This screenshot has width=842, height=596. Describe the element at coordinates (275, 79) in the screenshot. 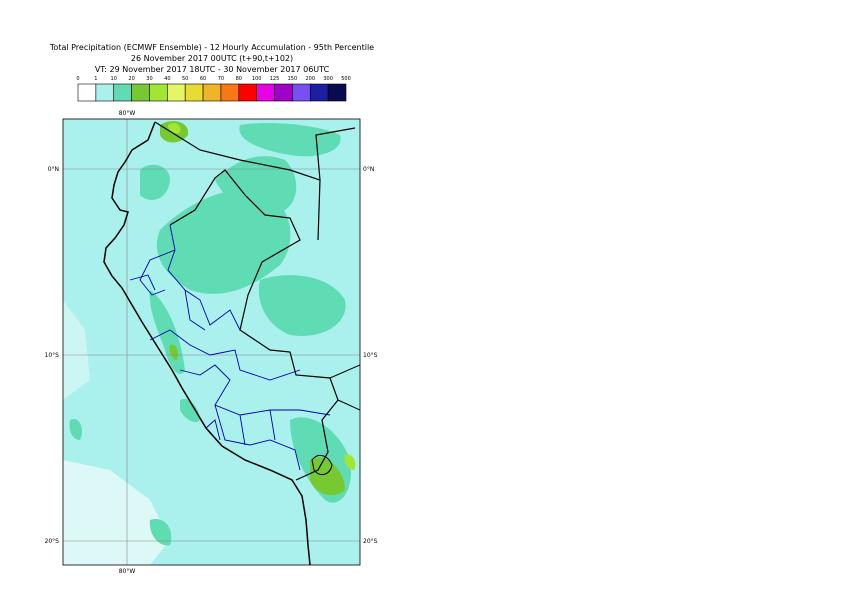

I see `colorbar-label: 125` at that location.